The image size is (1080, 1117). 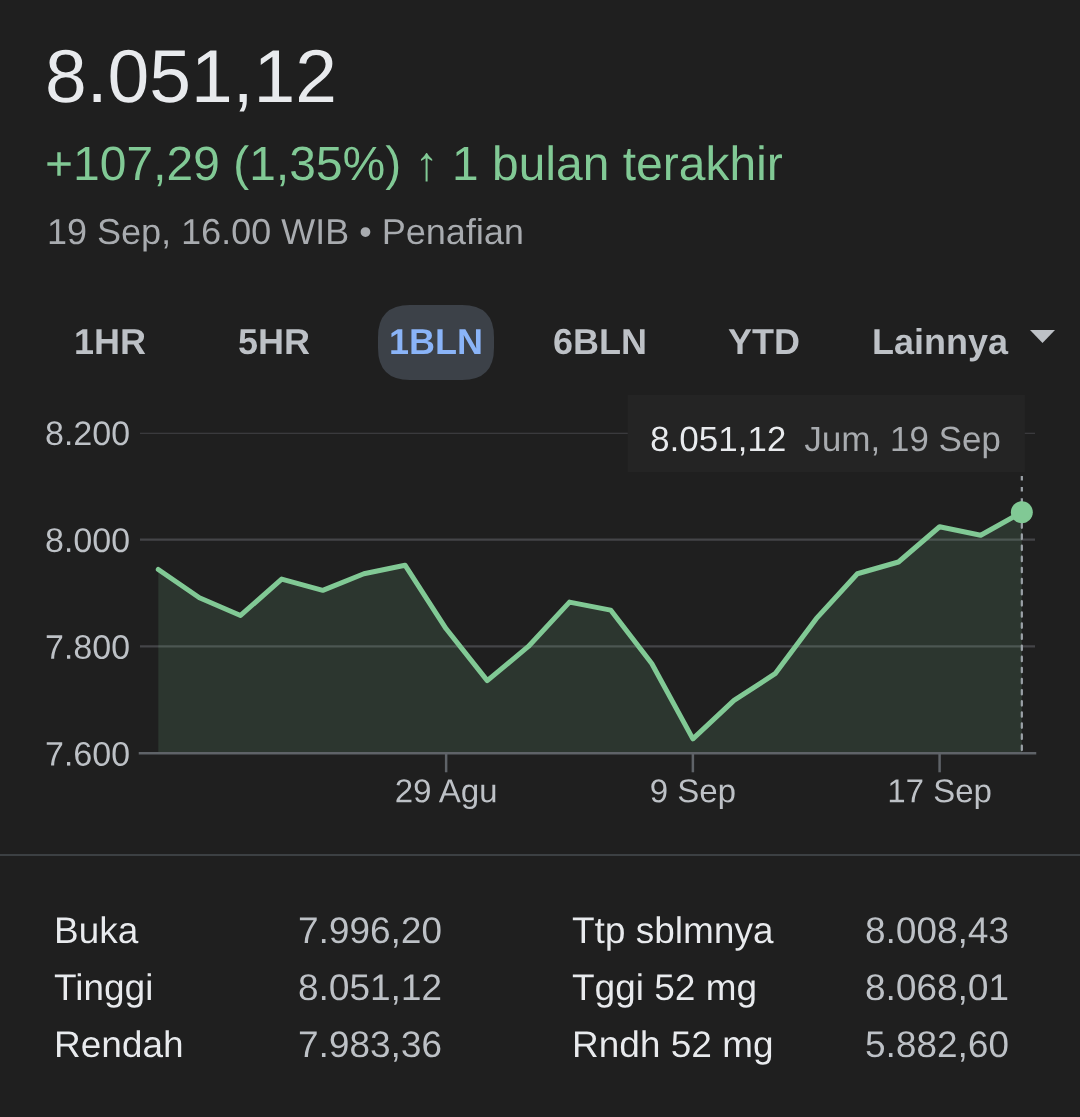 I want to click on x-tick-label: 29 Agu, so click(x=446, y=794).